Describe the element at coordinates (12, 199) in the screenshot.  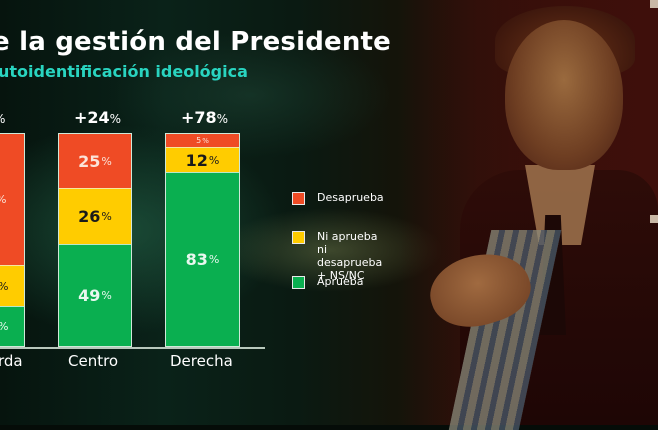
I see `segment-desaprueba: %` at that location.